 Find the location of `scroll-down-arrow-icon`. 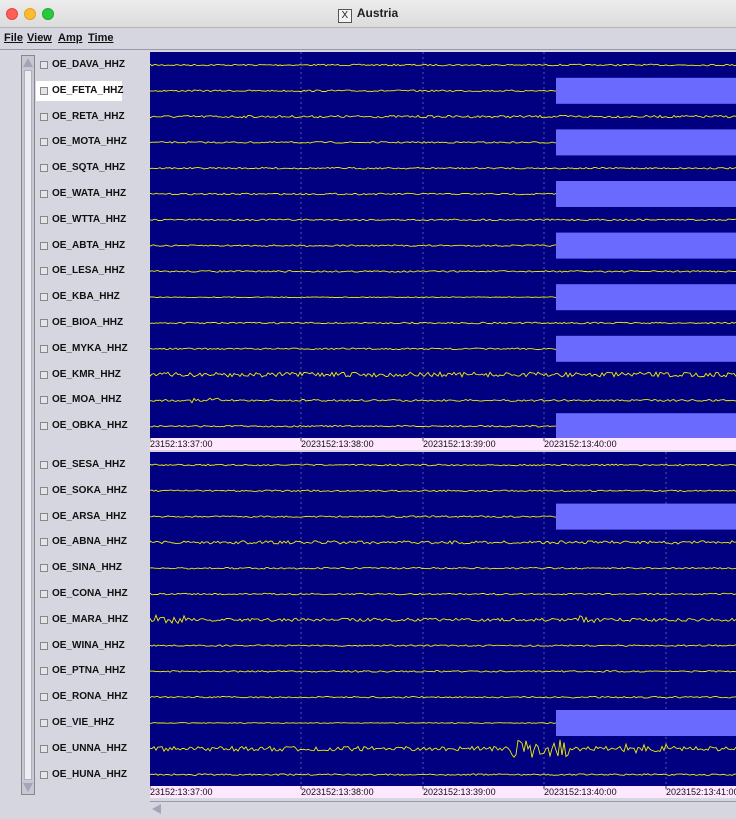

scroll-down-arrow-icon is located at coordinates (28, 787).